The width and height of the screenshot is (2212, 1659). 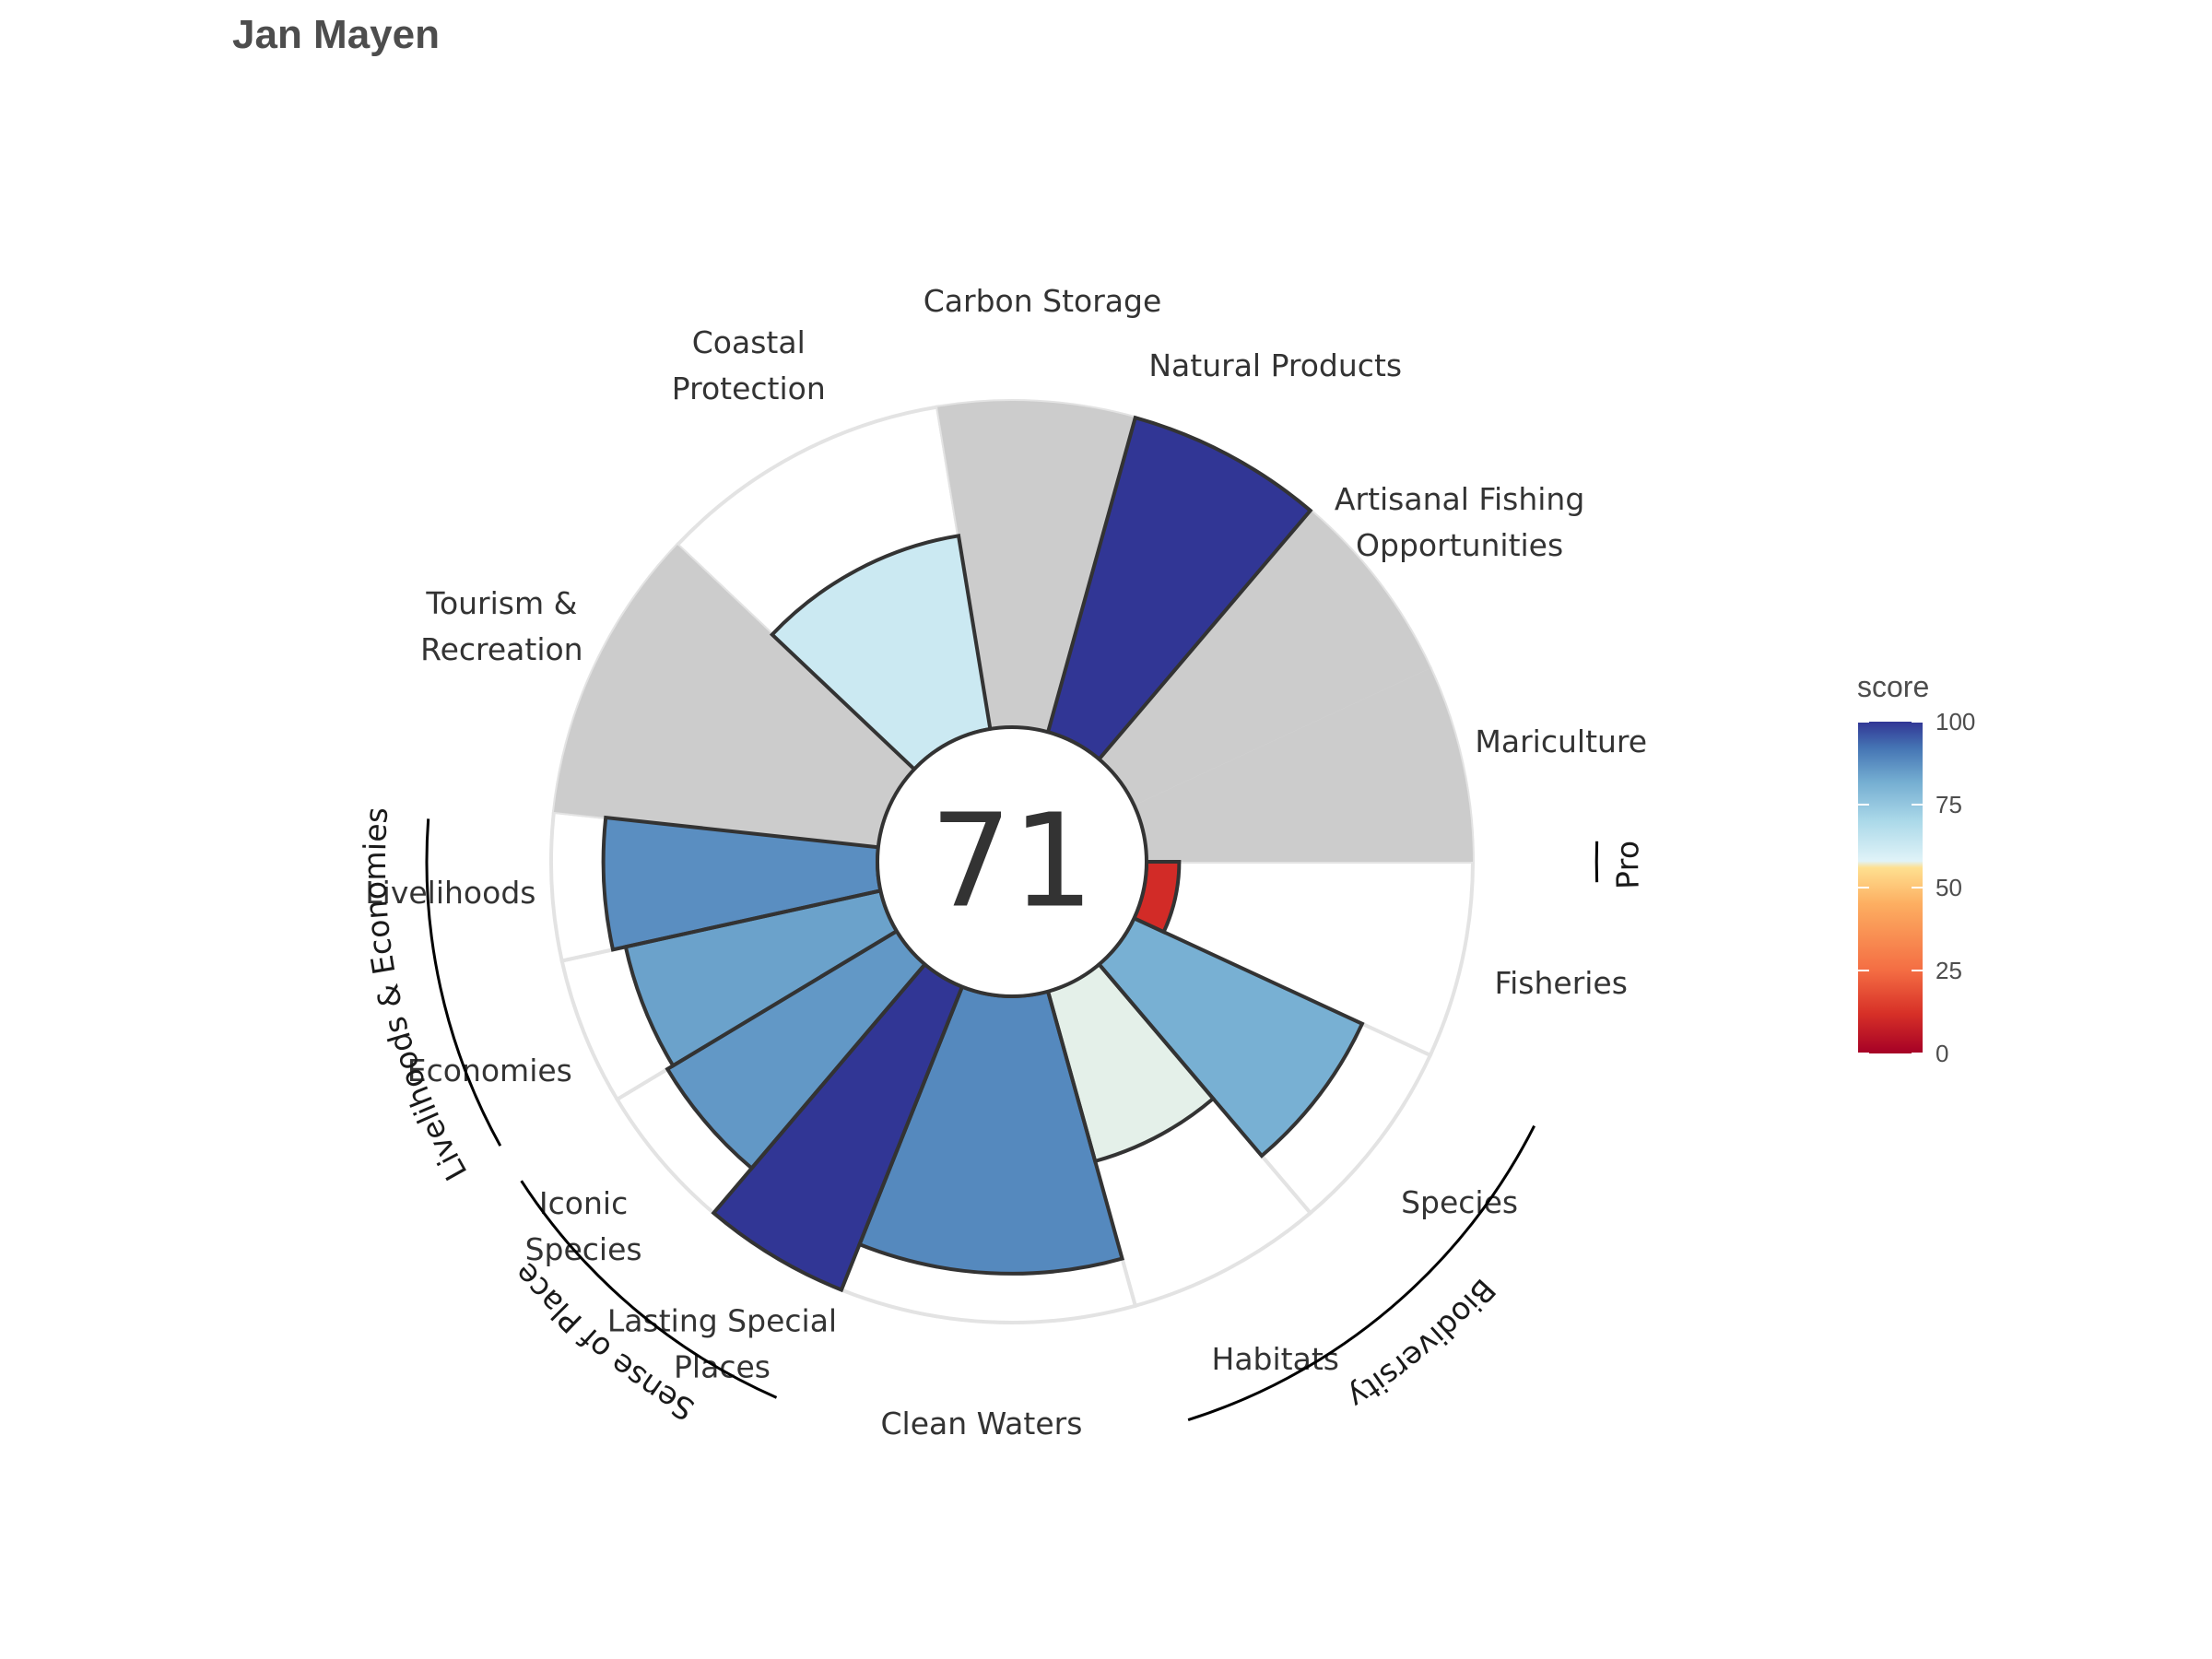 What do you see at coordinates (1264, 658) in the screenshot?
I see `petal-artisanal-fishing-opportunities-na` at bounding box center [1264, 658].